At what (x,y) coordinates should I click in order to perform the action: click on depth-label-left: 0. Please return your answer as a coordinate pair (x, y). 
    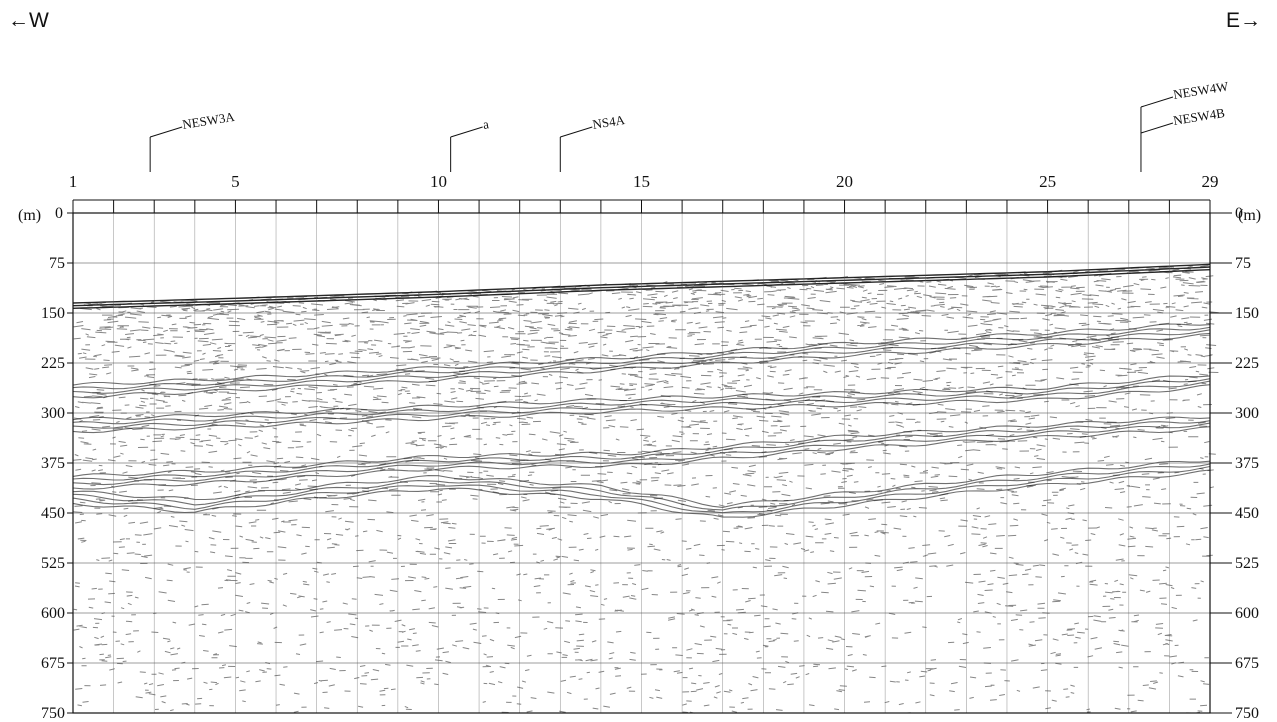
    Looking at the image, I should click on (59, 213).